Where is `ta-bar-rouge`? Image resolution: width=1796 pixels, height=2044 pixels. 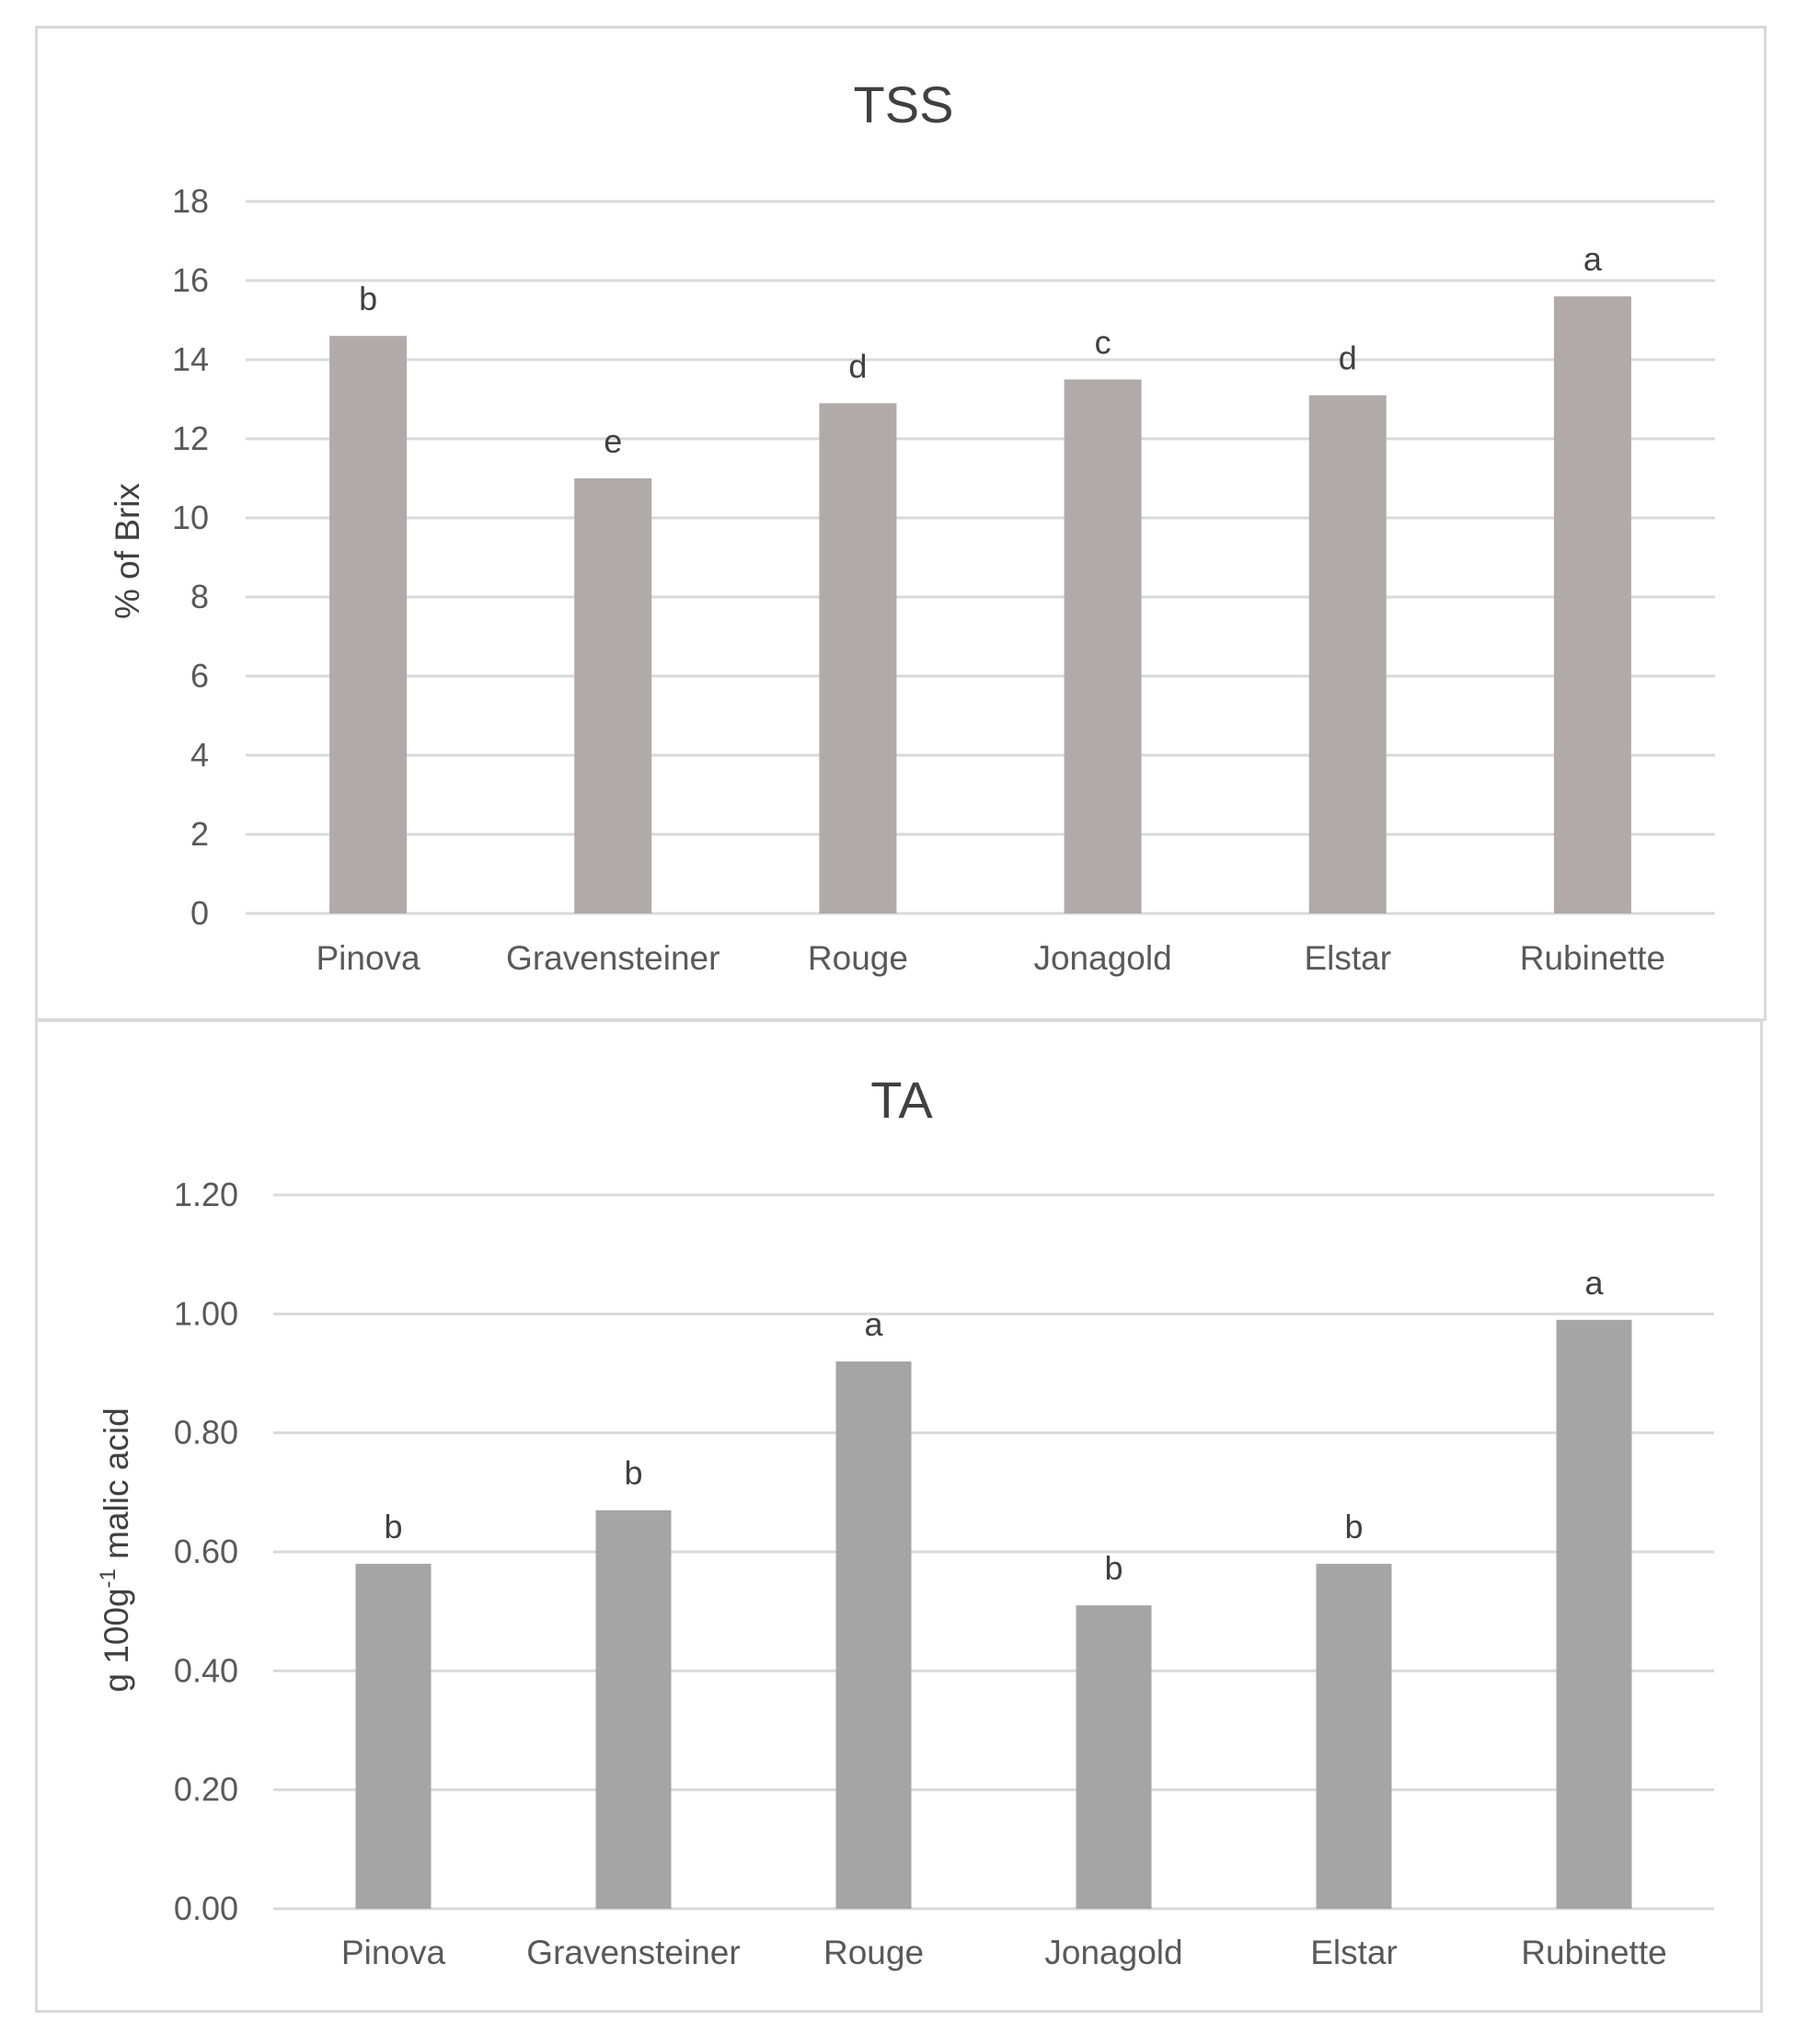 ta-bar-rouge is located at coordinates (873, 1635).